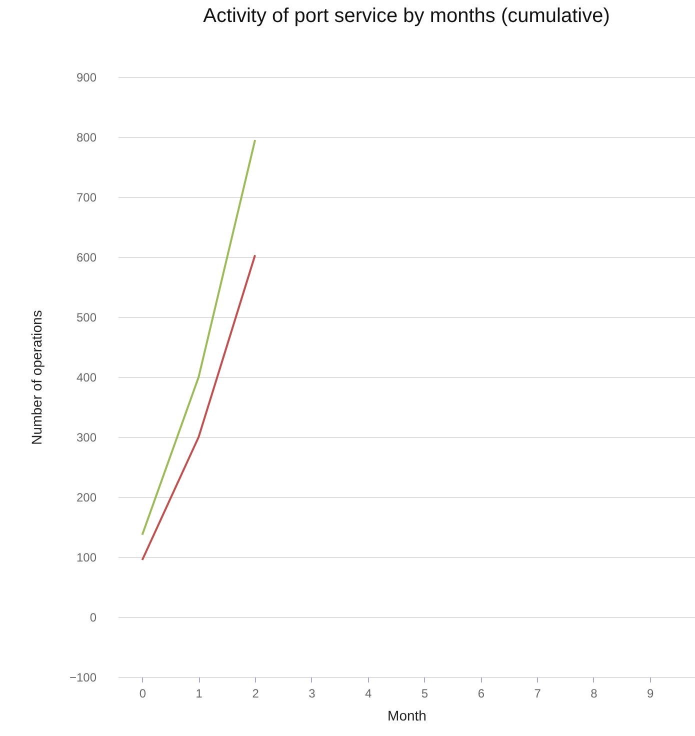  I want to click on y-tick-label: 300, so click(86, 437).